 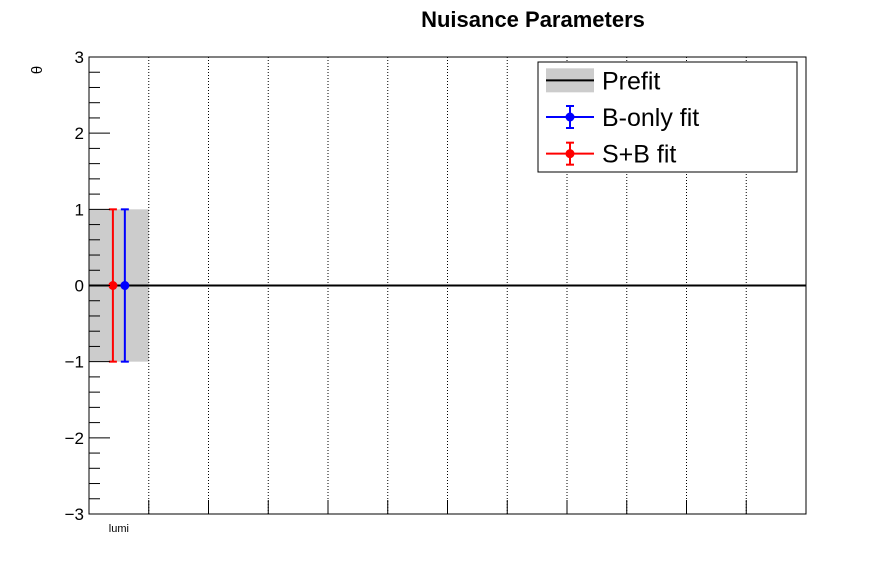 I want to click on y-tick-label: 1, so click(x=79, y=209).